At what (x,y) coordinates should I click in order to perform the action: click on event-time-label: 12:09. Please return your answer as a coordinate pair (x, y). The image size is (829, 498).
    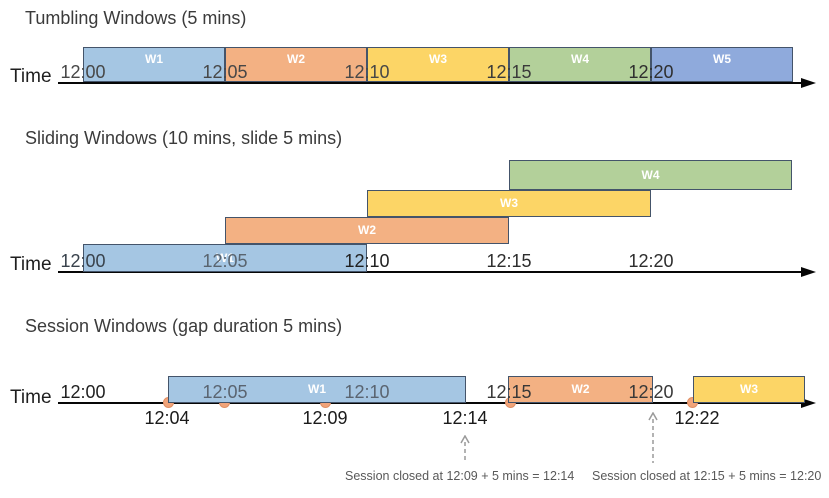
    Looking at the image, I should click on (325, 418).